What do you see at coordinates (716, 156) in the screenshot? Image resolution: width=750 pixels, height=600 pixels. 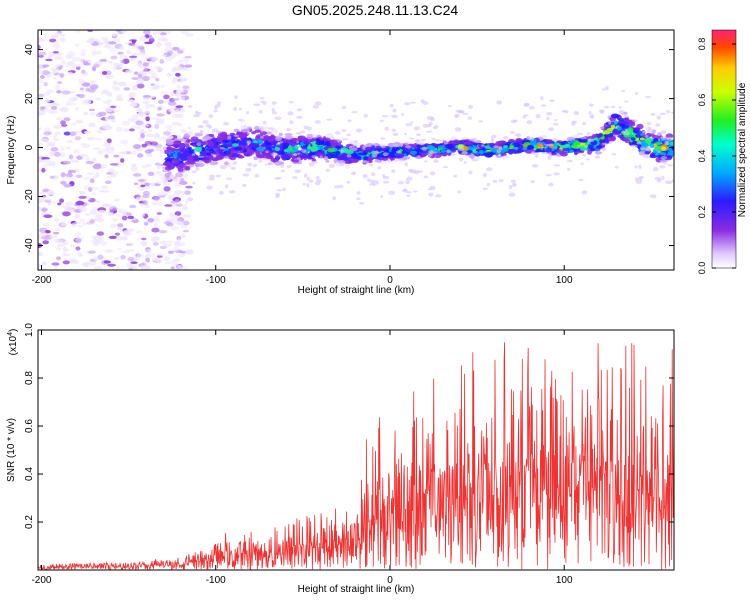 I see `colorbar-ticks: 0.0 0.2 0.4 0.6 0.8` at bounding box center [716, 156].